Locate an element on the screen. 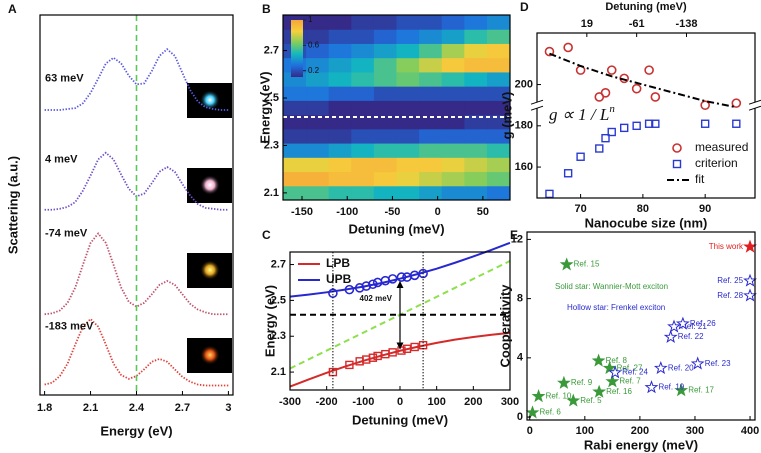 The height and width of the screenshot is (453, 761). x-tick-label: -50 is located at coordinates (392, 212).